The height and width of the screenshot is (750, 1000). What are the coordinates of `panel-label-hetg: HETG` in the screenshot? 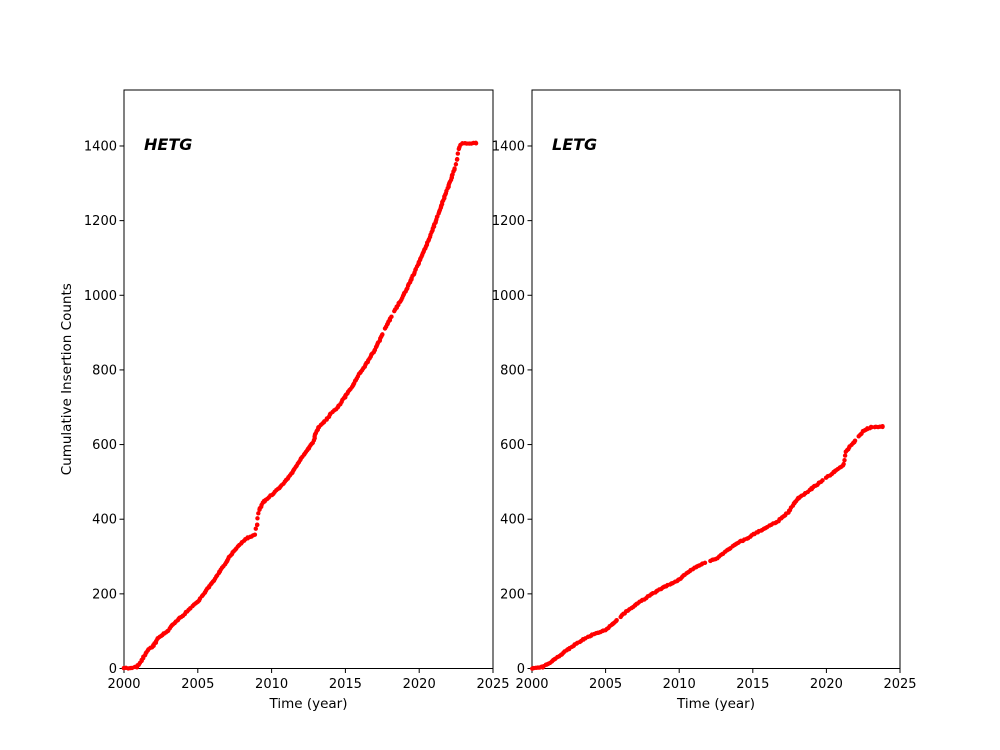 It's located at (168, 144).